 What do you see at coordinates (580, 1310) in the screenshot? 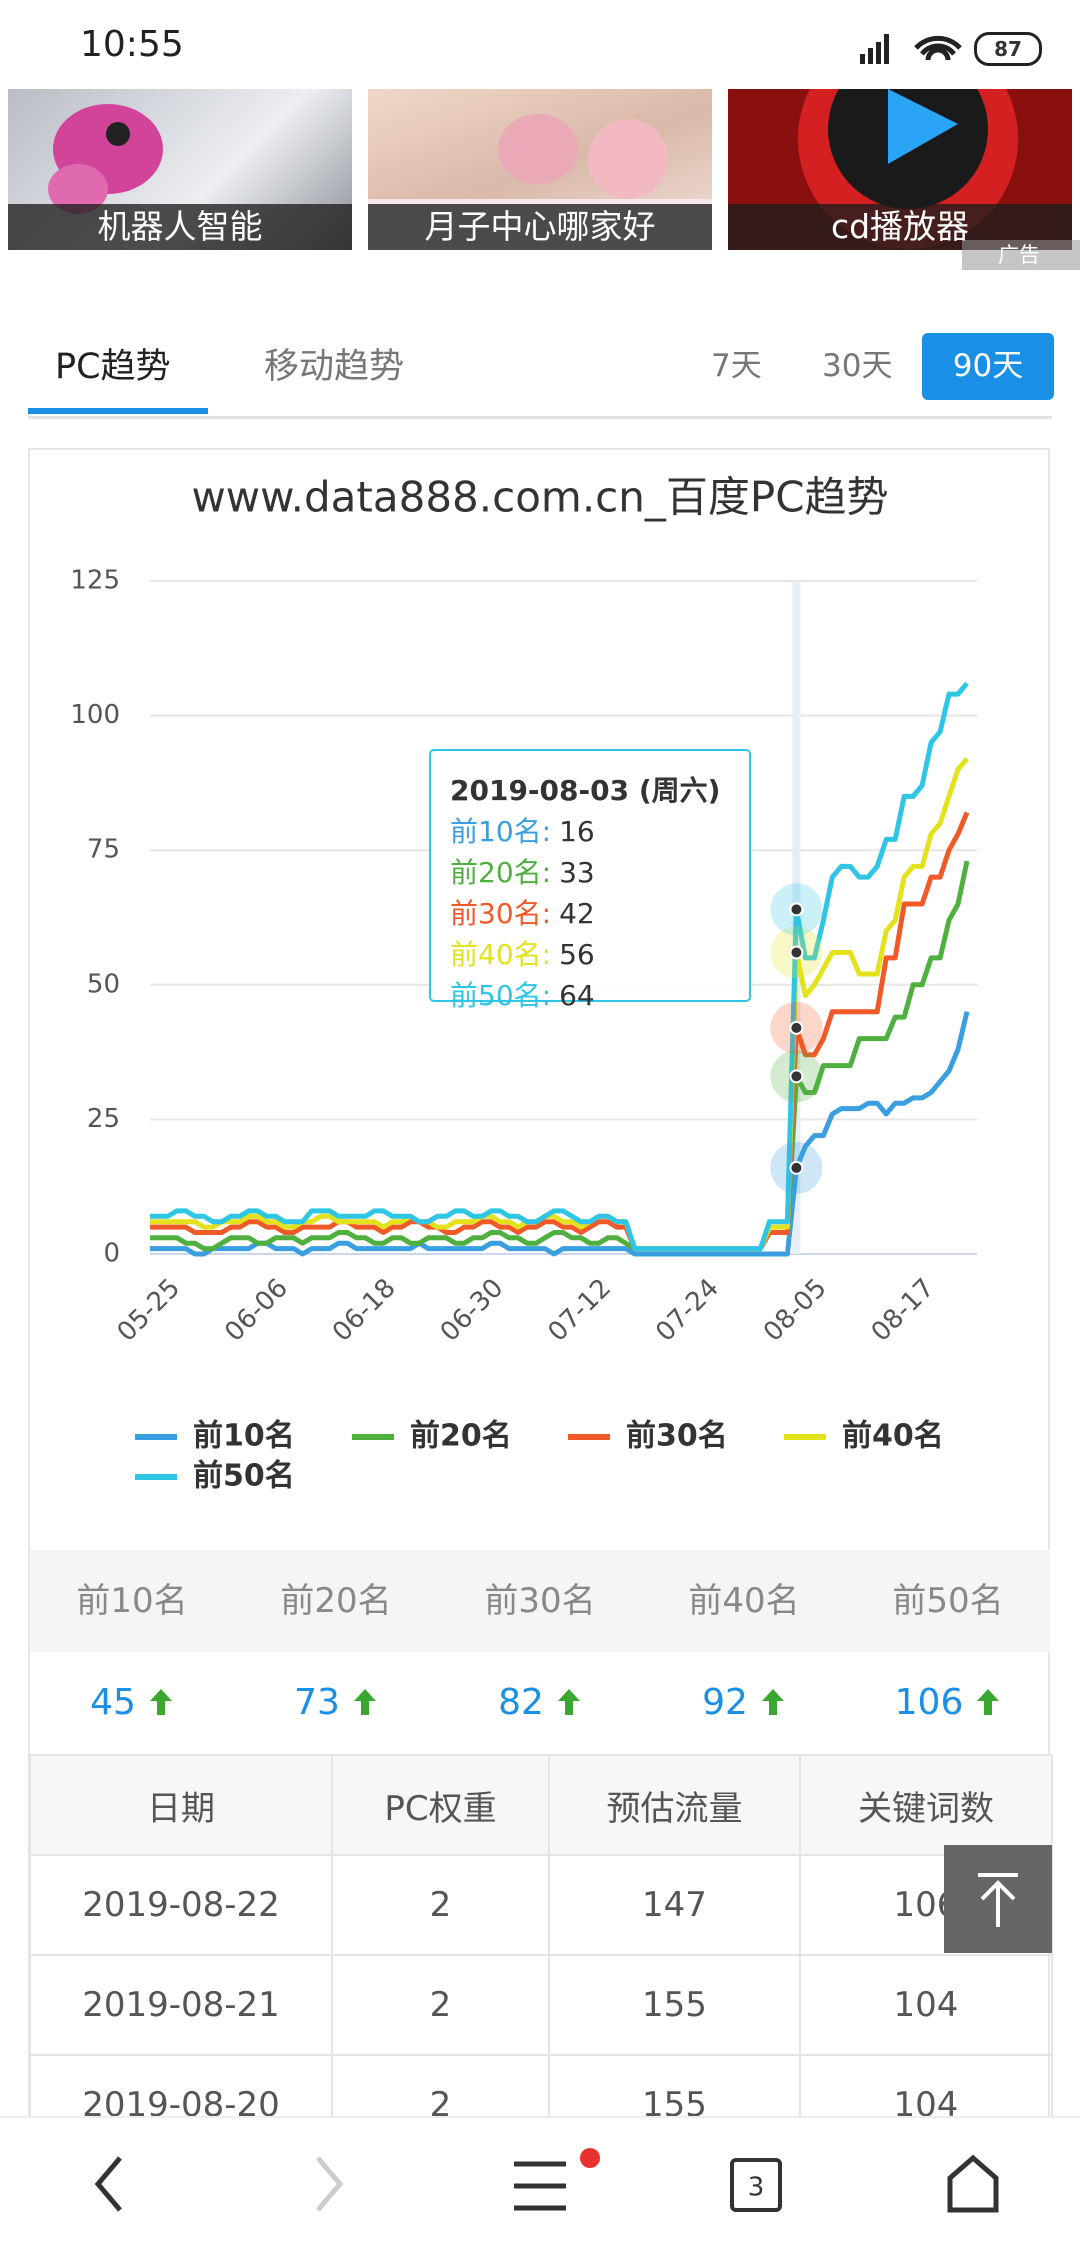
I see `x-tick-label: 07-12` at bounding box center [580, 1310].